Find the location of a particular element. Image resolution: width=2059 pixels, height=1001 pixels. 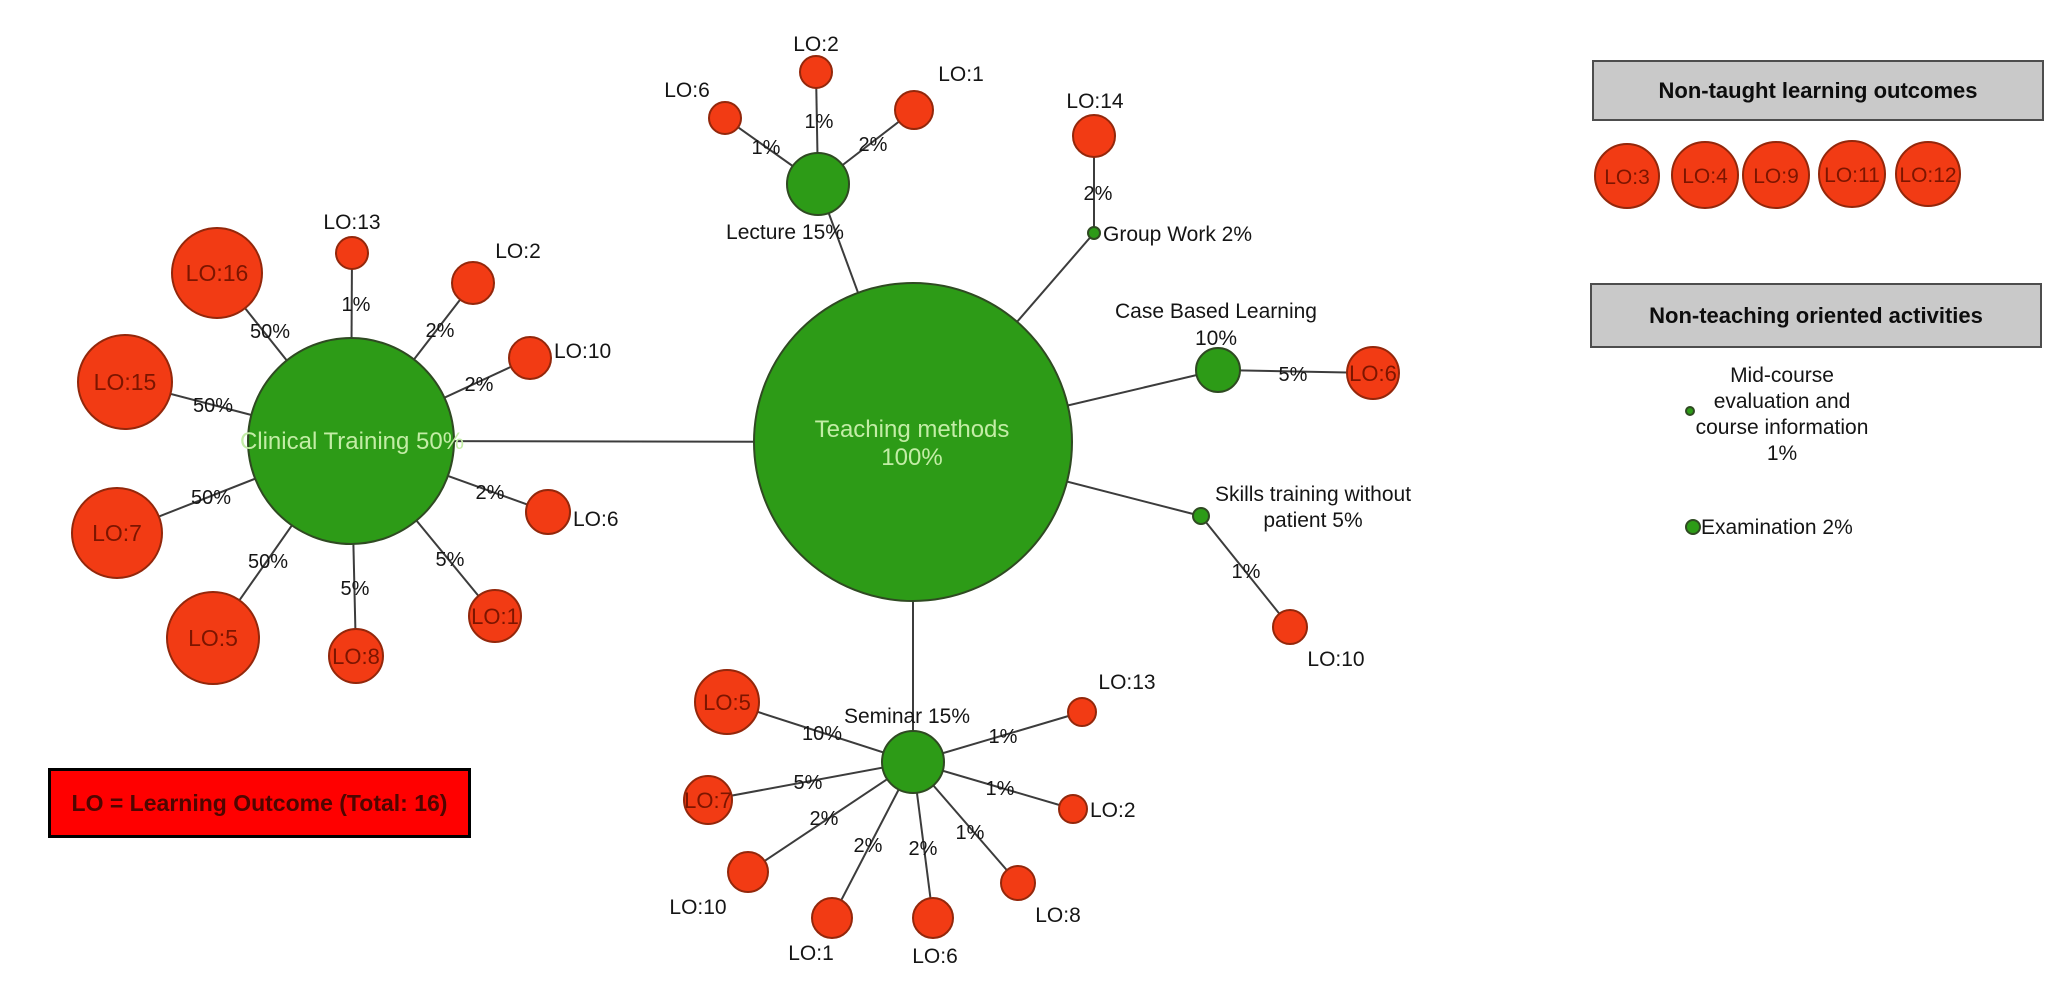

node-cbl-lo6 is located at coordinates (1373, 373).